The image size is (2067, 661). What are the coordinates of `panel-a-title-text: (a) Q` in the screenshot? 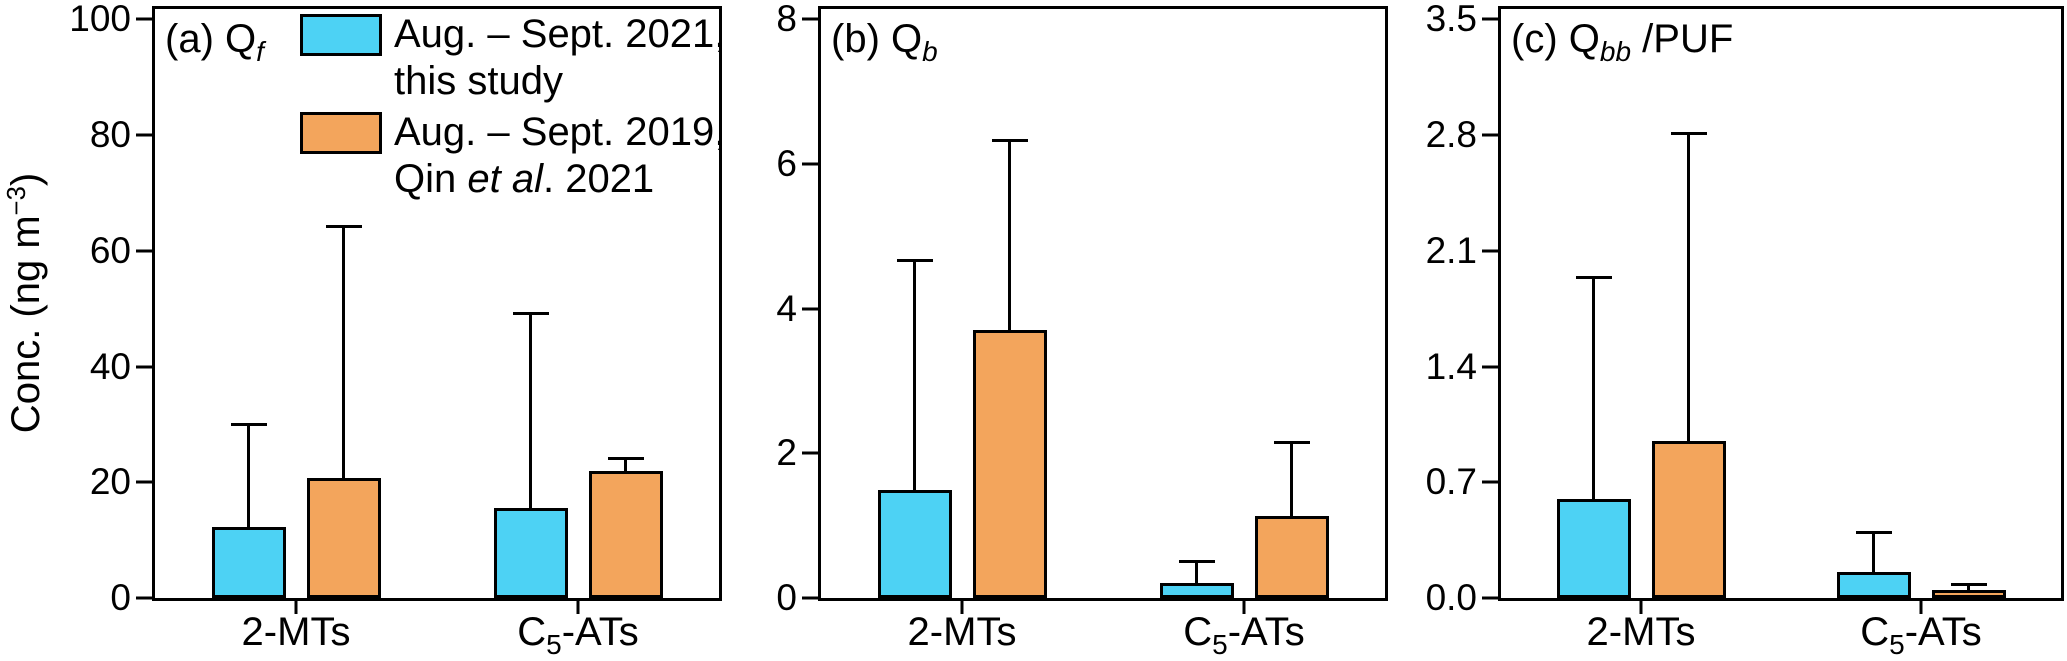 It's located at (211, 39).